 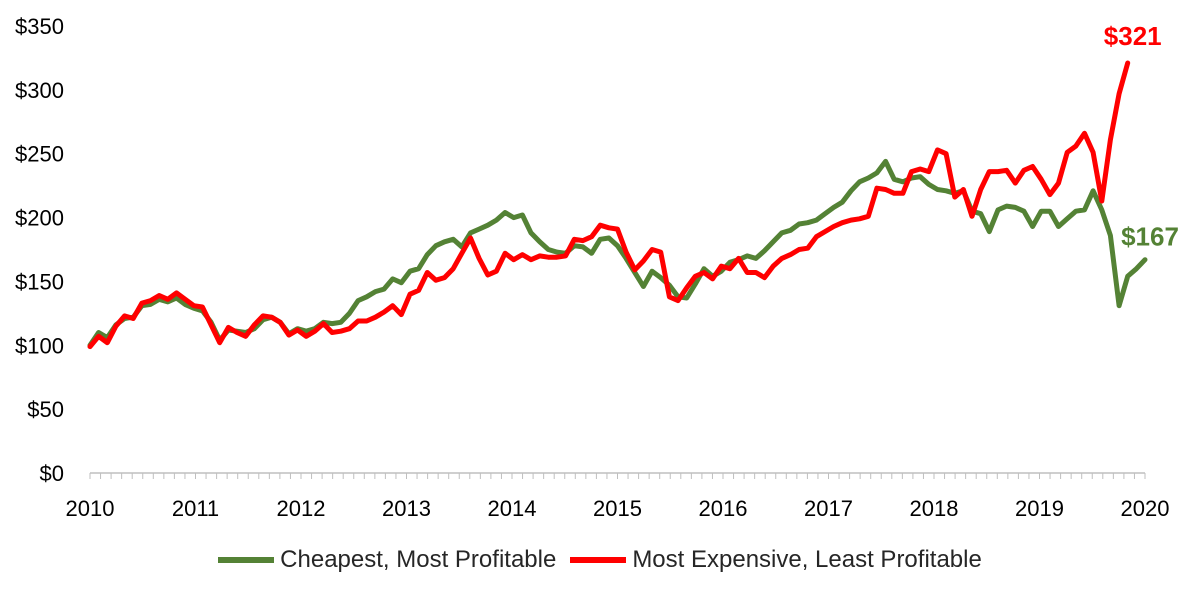 What do you see at coordinates (723, 508) in the screenshot?
I see `x-tick-label: 2016` at bounding box center [723, 508].